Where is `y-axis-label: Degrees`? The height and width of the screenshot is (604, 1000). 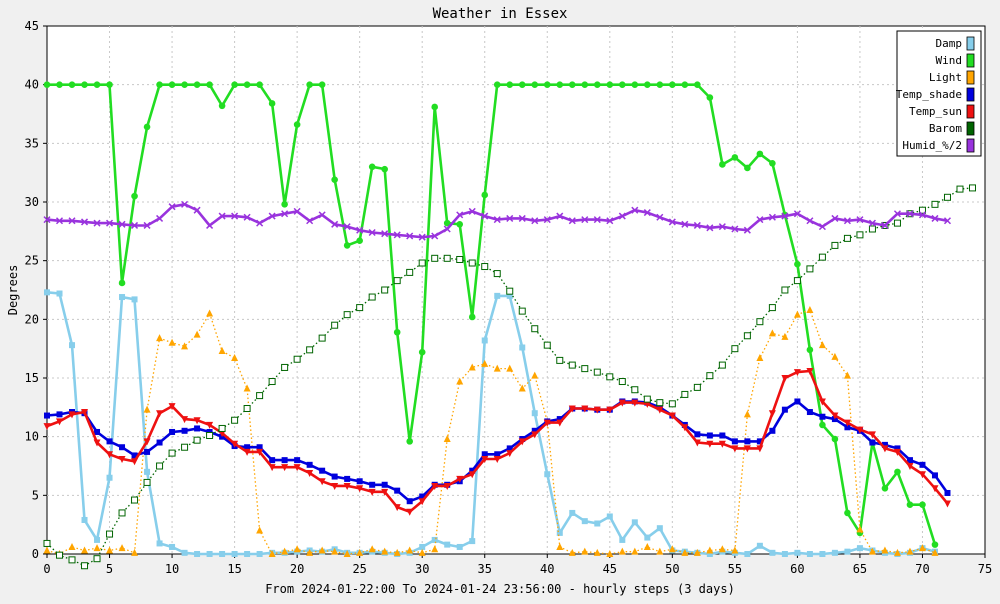
y-axis-label: Degrees is located at coordinates (13, 290).